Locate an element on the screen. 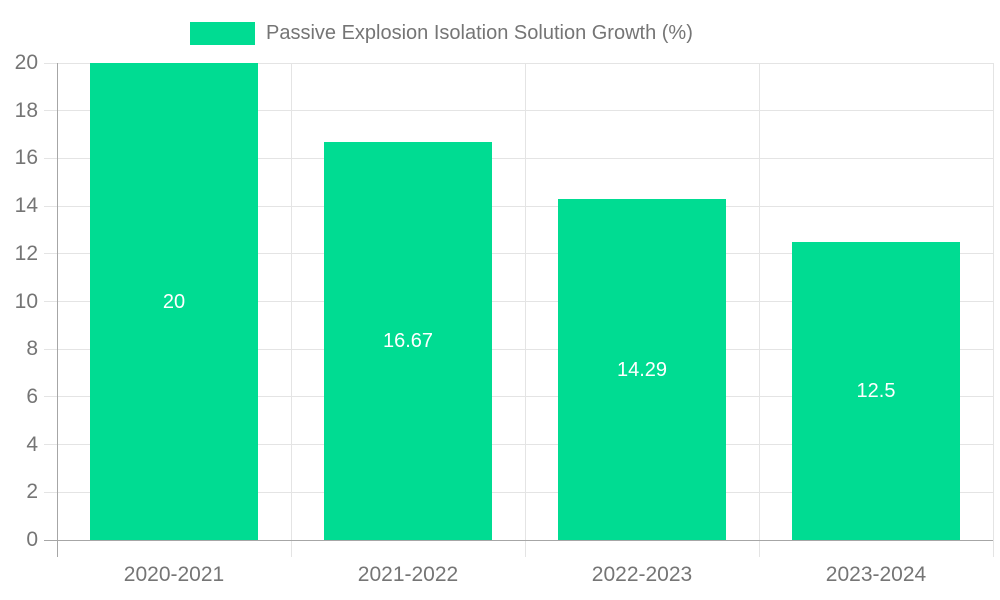  x-axis-label: 2020-2021 is located at coordinates (174, 574).